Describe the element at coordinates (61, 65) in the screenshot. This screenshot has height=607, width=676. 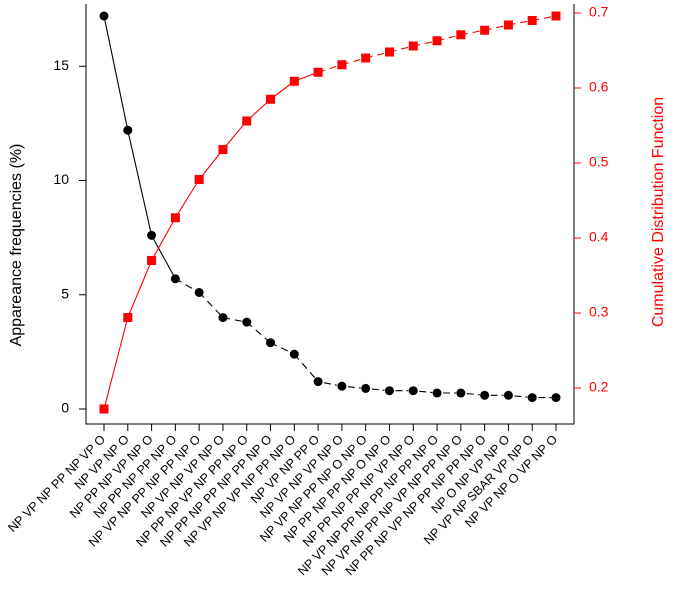
I see `left-axis-tick-label: 15` at that location.